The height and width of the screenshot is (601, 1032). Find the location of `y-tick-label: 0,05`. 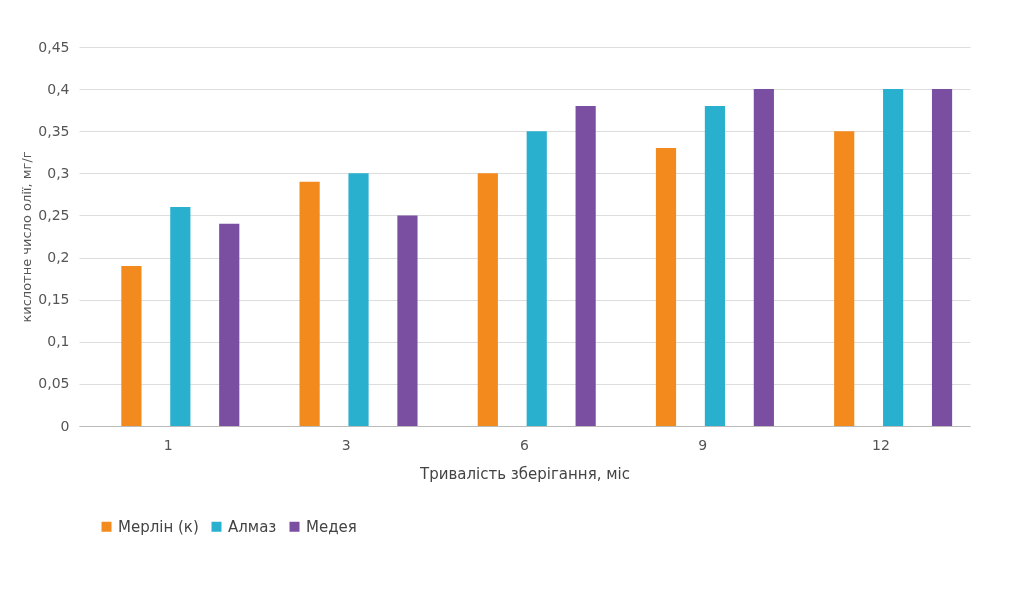

y-tick-label: 0,05 is located at coordinates (54, 383).